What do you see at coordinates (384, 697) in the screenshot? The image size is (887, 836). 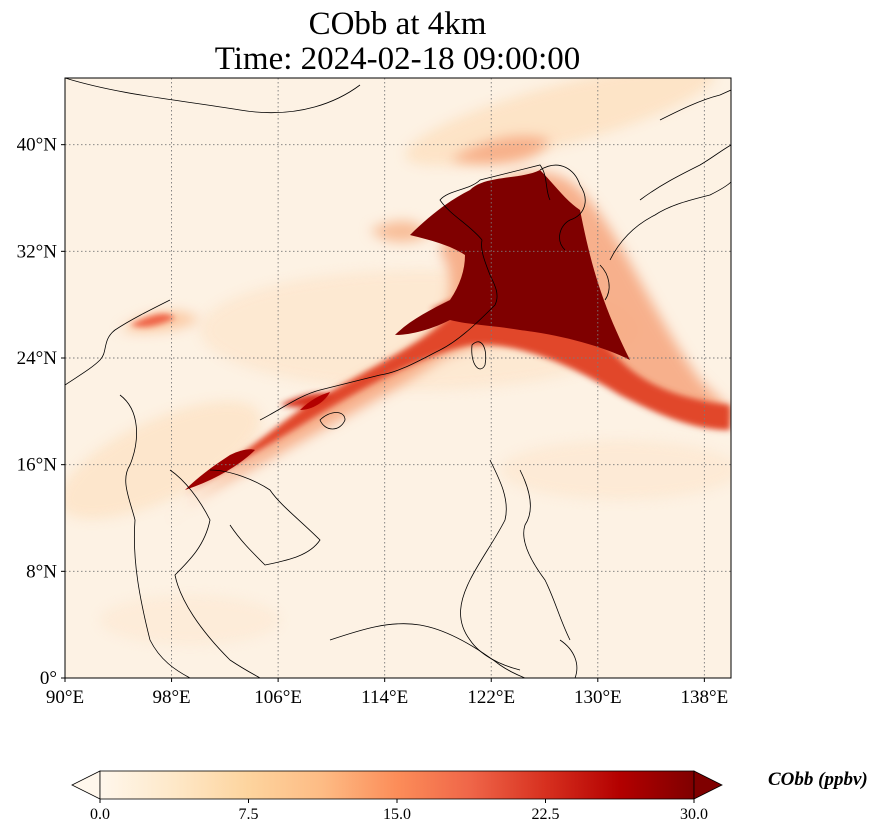 I see `lon-tick-label: 114°E` at bounding box center [384, 697].